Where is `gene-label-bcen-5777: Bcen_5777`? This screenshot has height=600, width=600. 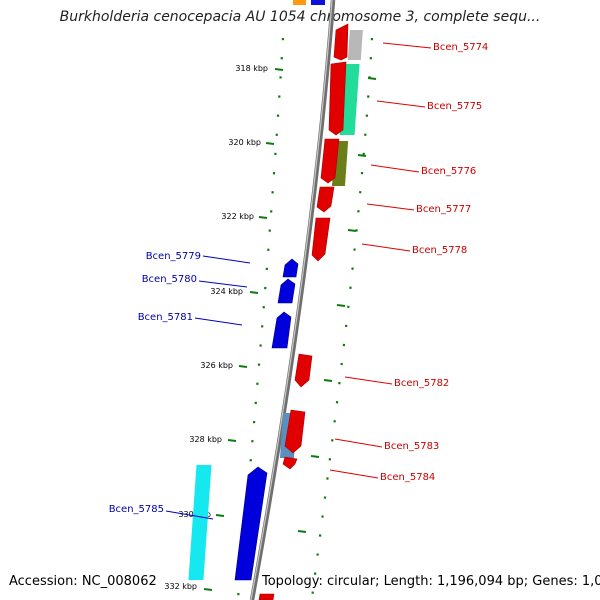 gene-label-bcen-5777: Bcen_5777 is located at coordinates (443, 209).